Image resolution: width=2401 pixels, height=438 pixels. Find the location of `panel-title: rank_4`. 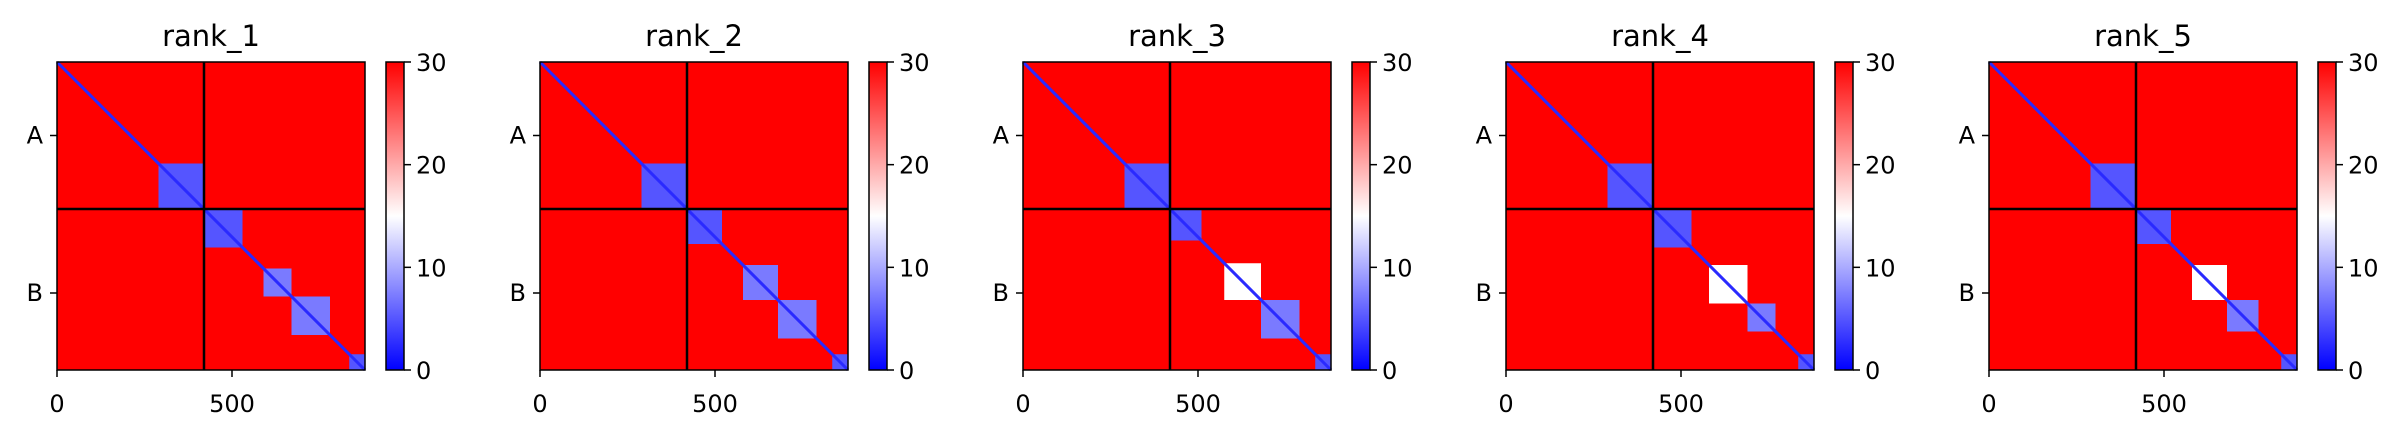

panel-title: rank_4 is located at coordinates (1660, 36).